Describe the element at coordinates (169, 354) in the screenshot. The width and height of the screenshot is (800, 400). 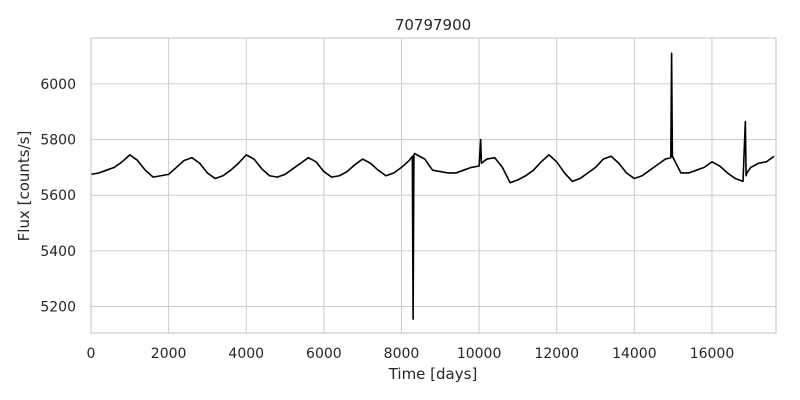
I see `x-tick-label: 2000` at that location.